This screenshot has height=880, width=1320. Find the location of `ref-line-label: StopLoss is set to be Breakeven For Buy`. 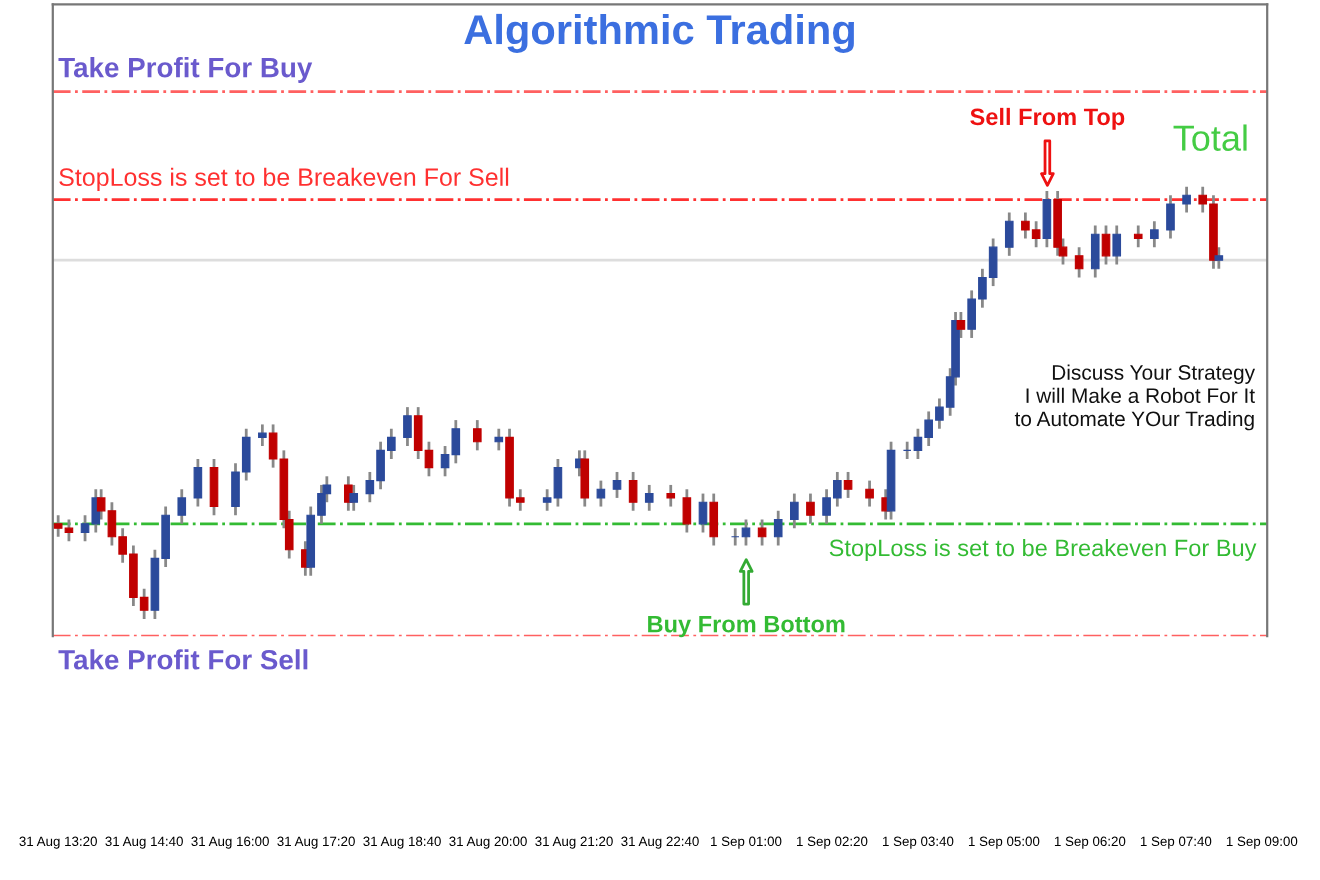

ref-line-label: StopLoss is set to be Breakeven For Buy is located at coordinates (1043, 549).